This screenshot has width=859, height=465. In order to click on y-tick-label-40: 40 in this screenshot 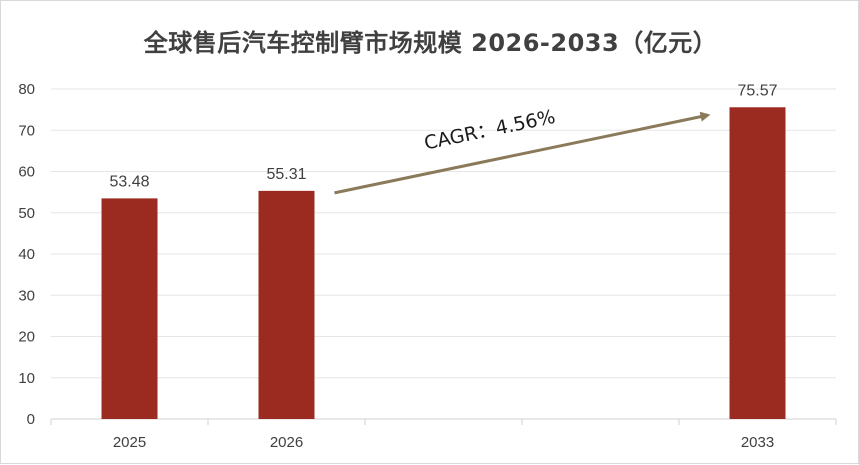, I will do `click(26, 254)`.